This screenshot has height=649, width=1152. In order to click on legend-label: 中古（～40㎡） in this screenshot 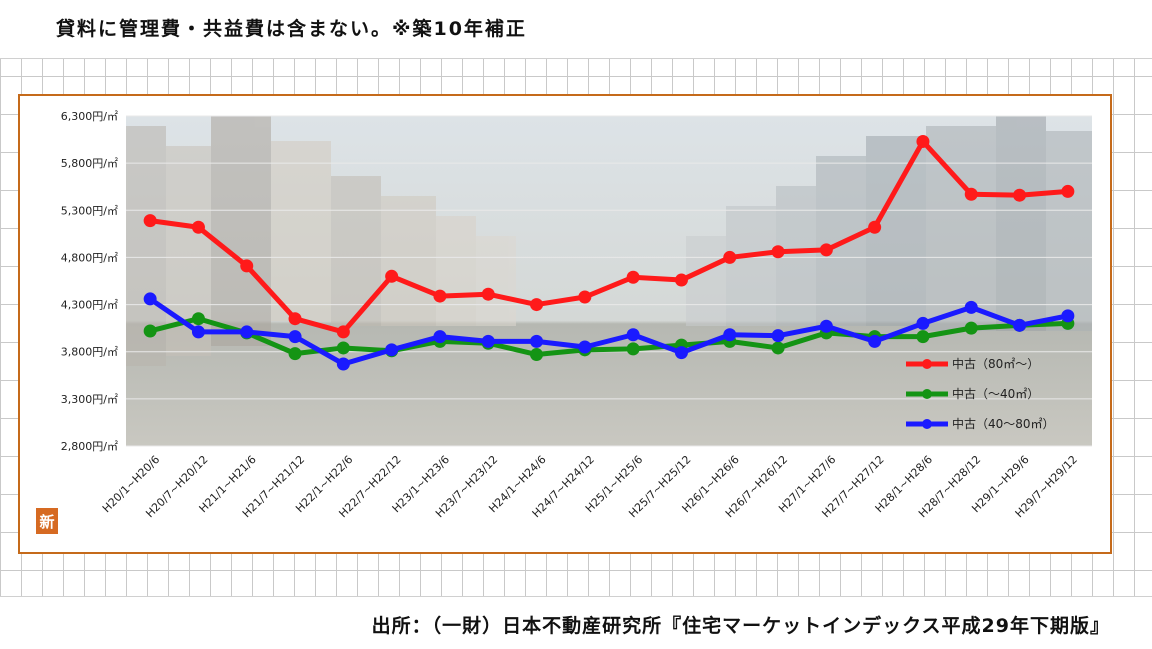, I will do `click(995, 393)`.